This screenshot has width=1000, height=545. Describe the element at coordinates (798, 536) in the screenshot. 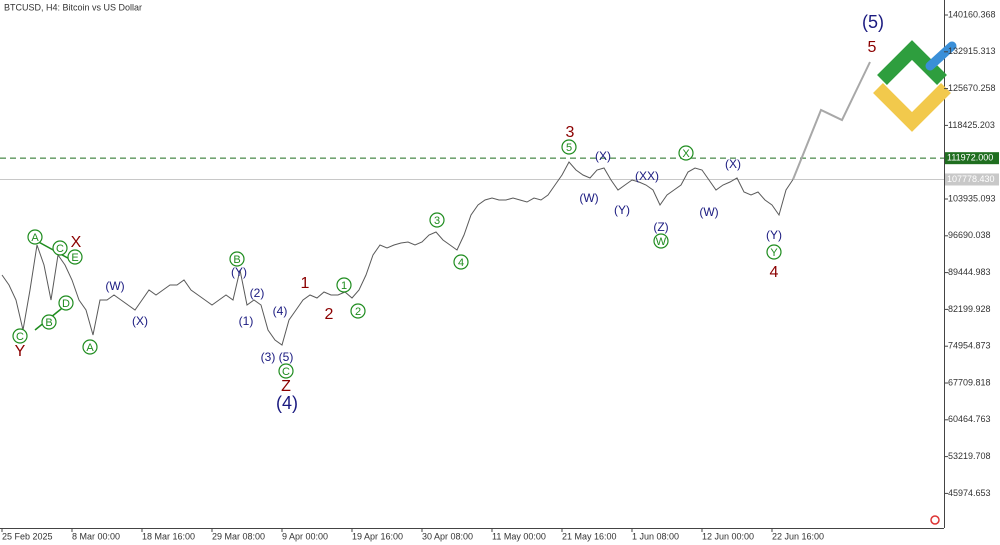

I see `x-tick-label: 22 Jun 16:00` at that location.